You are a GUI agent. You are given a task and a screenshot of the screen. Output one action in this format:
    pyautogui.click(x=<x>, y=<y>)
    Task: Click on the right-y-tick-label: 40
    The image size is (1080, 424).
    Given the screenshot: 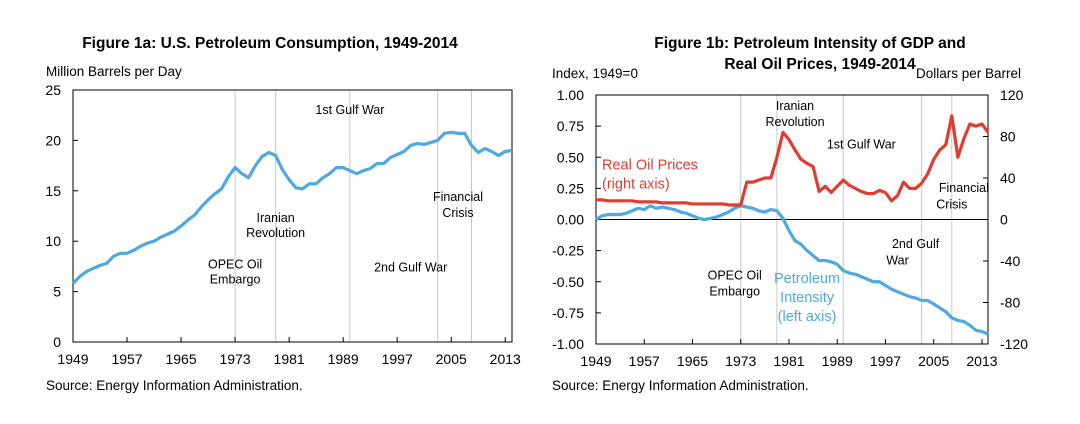 What is the action you would take?
    pyautogui.click(x=1008, y=178)
    